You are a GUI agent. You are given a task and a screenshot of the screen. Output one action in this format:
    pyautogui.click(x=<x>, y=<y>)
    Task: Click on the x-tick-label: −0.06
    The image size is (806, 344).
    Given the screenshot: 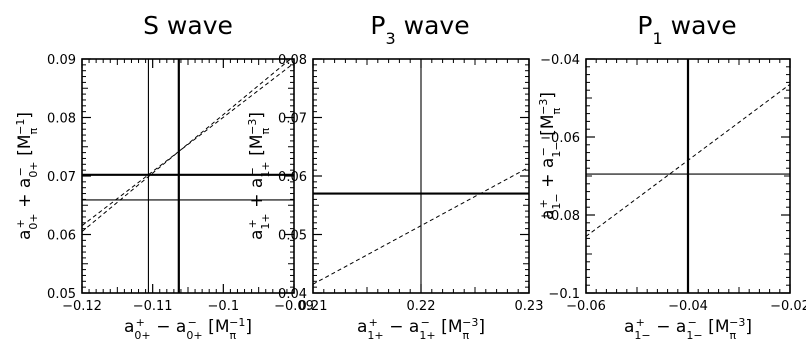 What is the action you would take?
    pyautogui.click(x=586, y=306)
    